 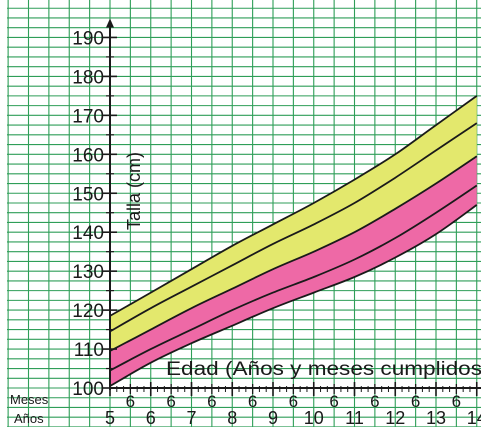 What do you see at coordinates (436, 417) in the screenshot?
I see `x-tick-label-year: 13` at bounding box center [436, 417].